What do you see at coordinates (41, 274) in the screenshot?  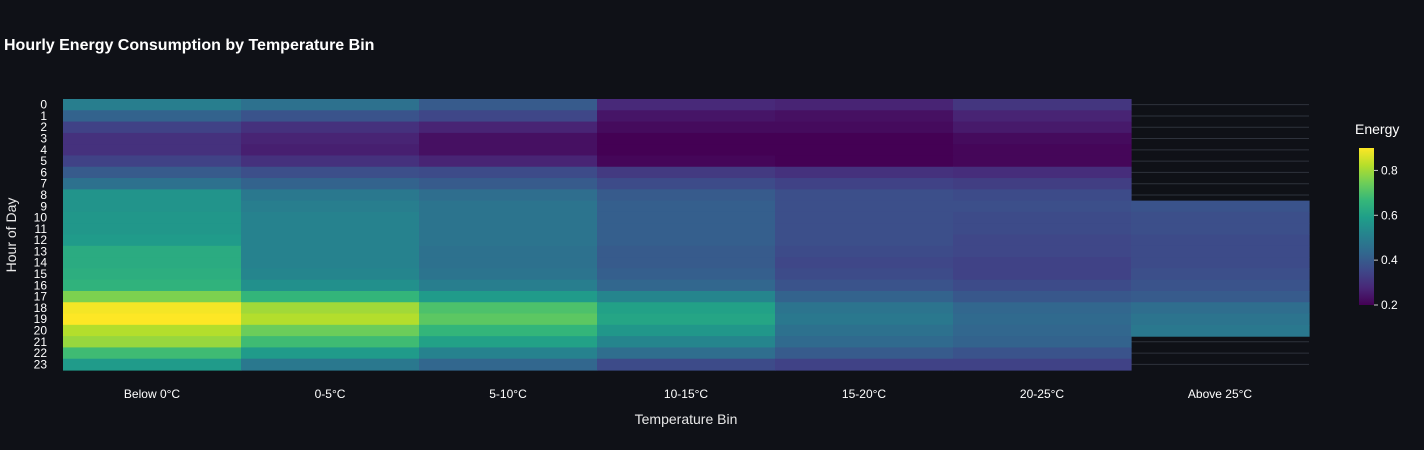 I see `y-tick-label: 15` at bounding box center [41, 274].